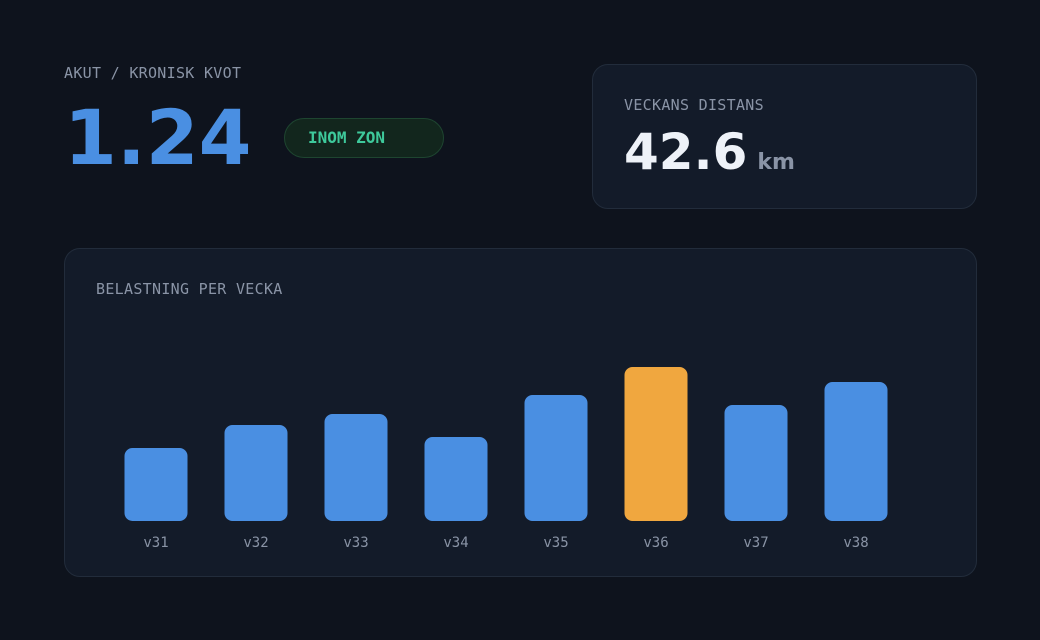 This screenshot has width=1040, height=640. Describe the element at coordinates (153, 73) in the screenshot. I see `ratio-label: AKUT / KRONISK KVOT` at that location.